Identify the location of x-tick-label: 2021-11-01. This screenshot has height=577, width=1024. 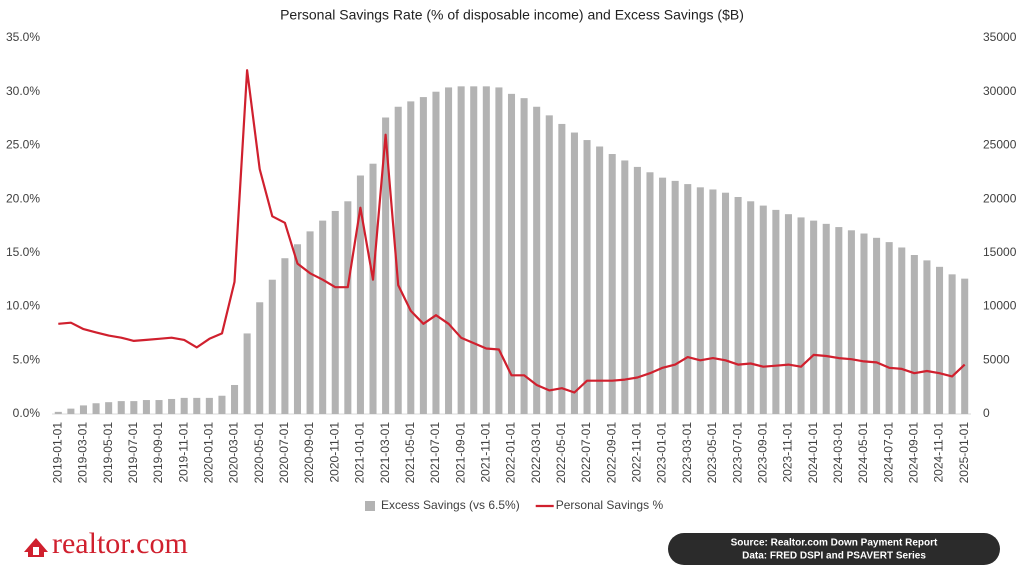
(485, 452).